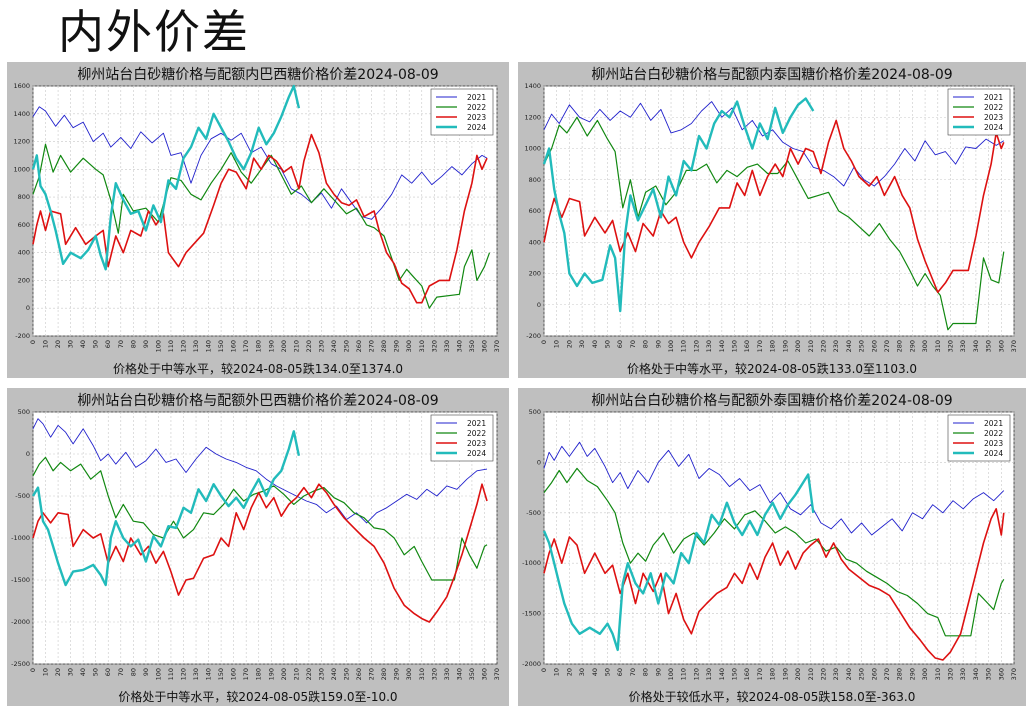  I want to click on series-line-2022, so click(774, 223).